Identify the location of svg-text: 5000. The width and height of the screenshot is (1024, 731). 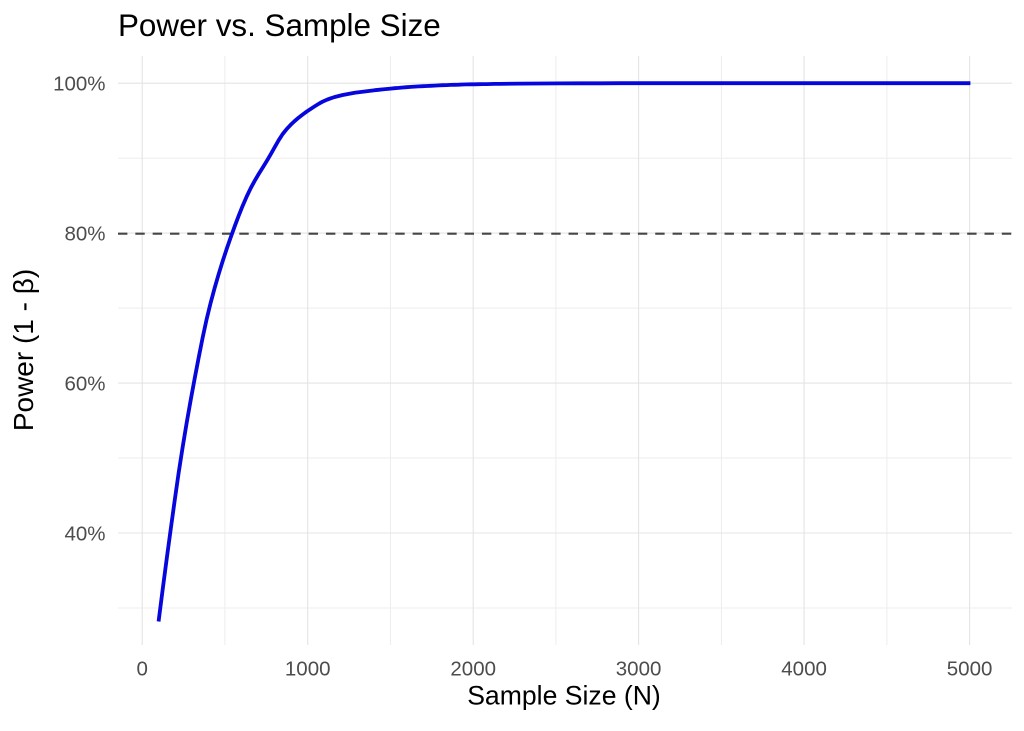
(970, 669).